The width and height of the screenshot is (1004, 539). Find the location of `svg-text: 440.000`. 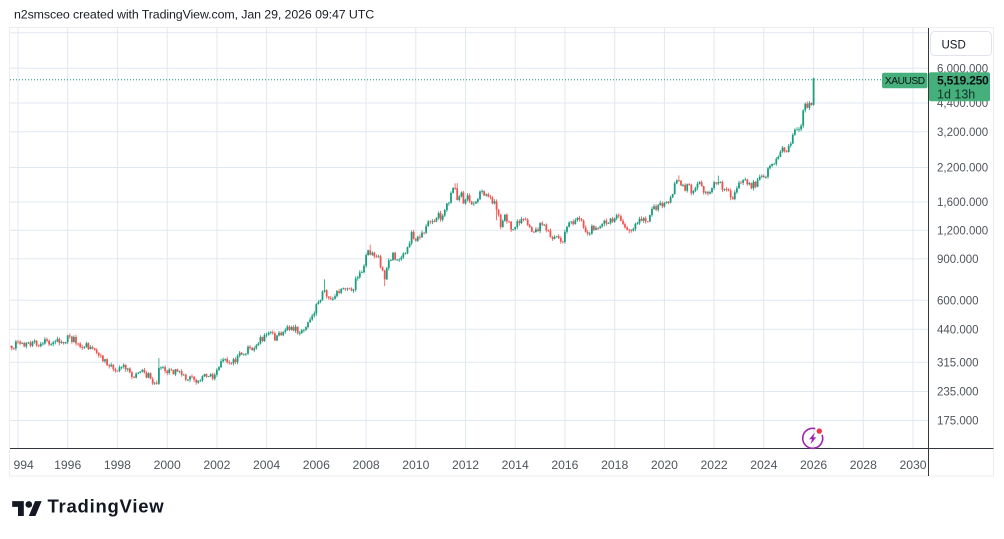

svg-text: 440.000 is located at coordinates (958, 331).